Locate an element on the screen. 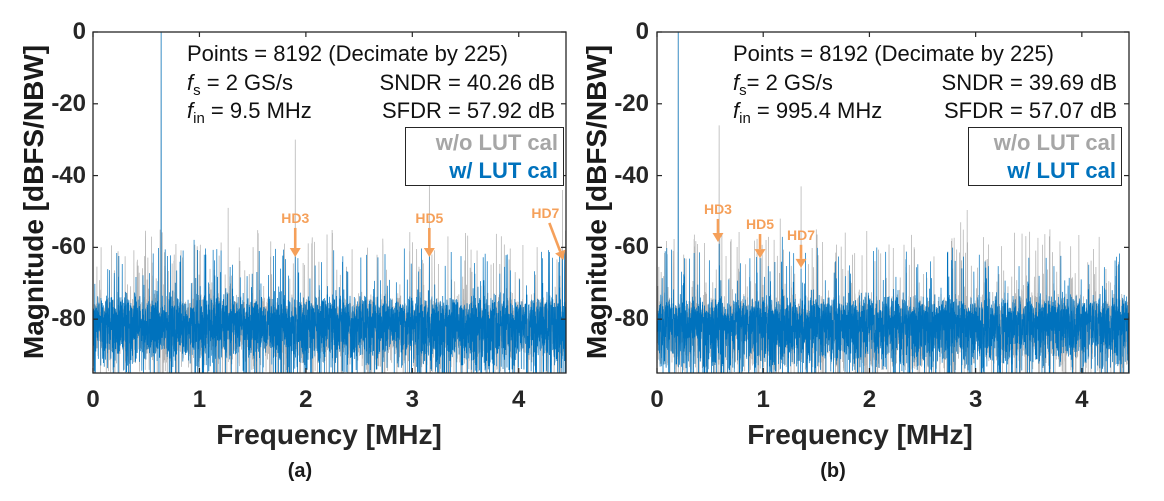 The image size is (1164, 501). sample-rate-text: fs = 2 GS/s is located at coordinates (240, 84).